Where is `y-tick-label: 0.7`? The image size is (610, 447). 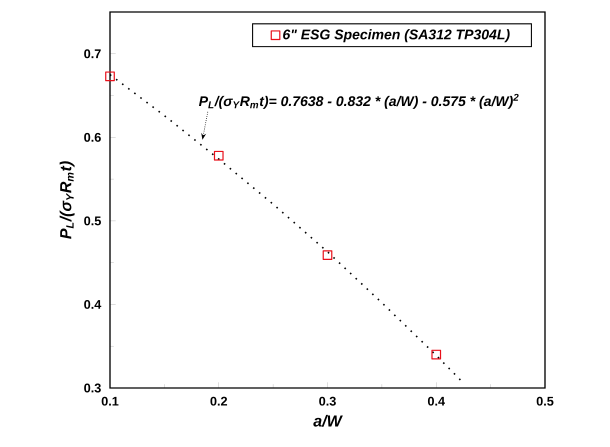
y-tick-label: 0.7 is located at coordinates (92, 53).